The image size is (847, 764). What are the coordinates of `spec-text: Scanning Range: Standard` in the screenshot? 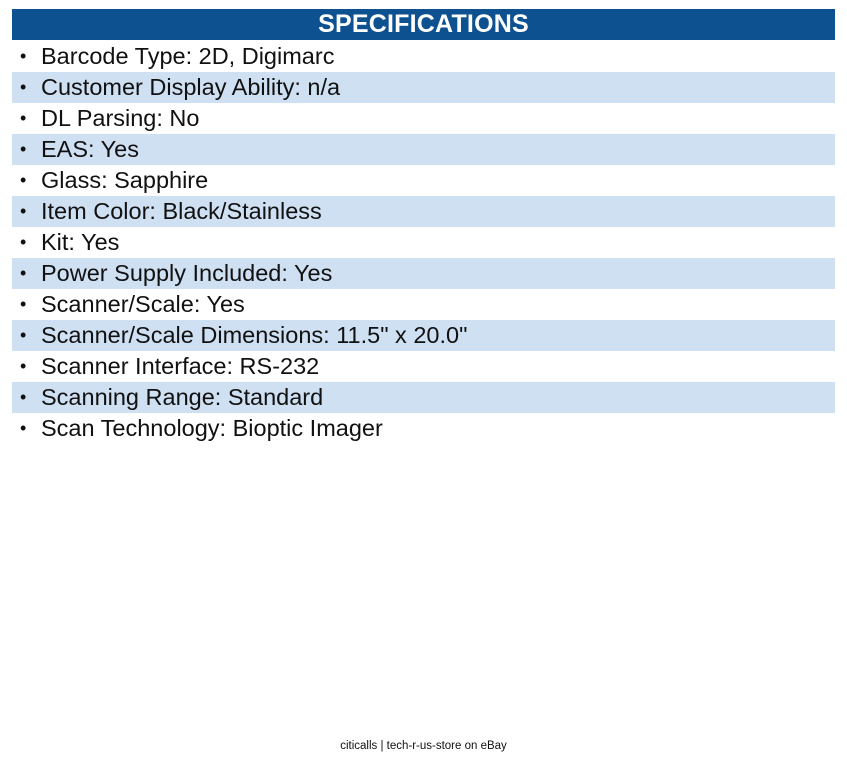 It's located at (182, 397).